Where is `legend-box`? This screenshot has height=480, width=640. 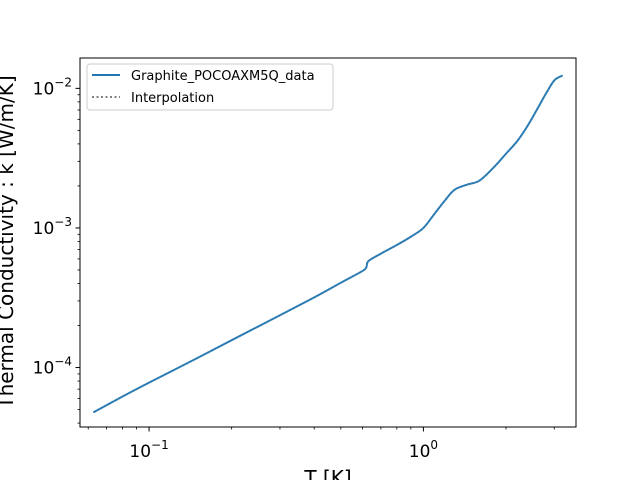 legend-box is located at coordinates (210, 87).